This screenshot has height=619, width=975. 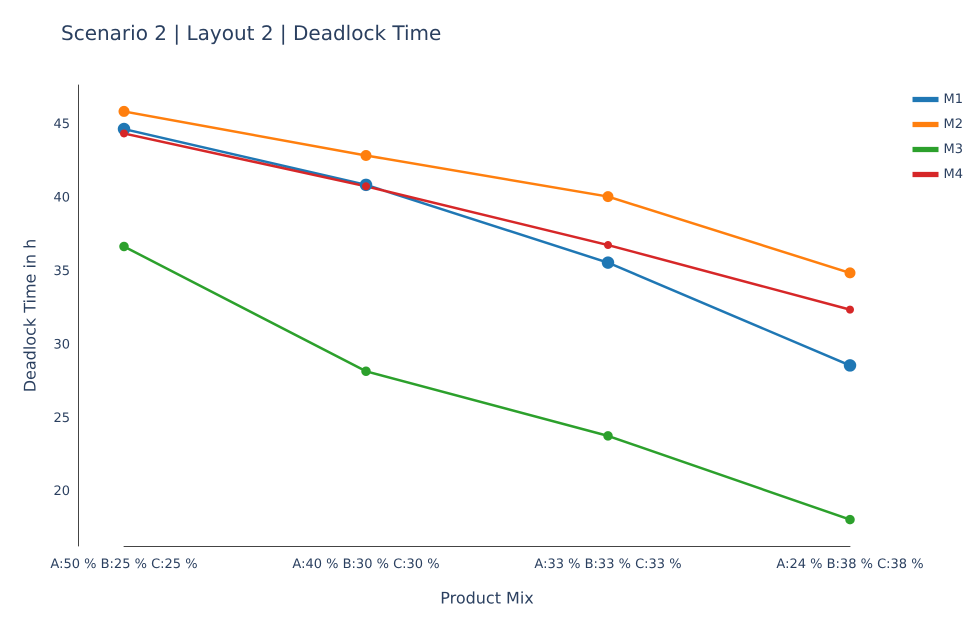 What do you see at coordinates (30, 315) in the screenshot?
I see `y-axis-title: Deadlock Time in h` at bounding box center [30, 315].